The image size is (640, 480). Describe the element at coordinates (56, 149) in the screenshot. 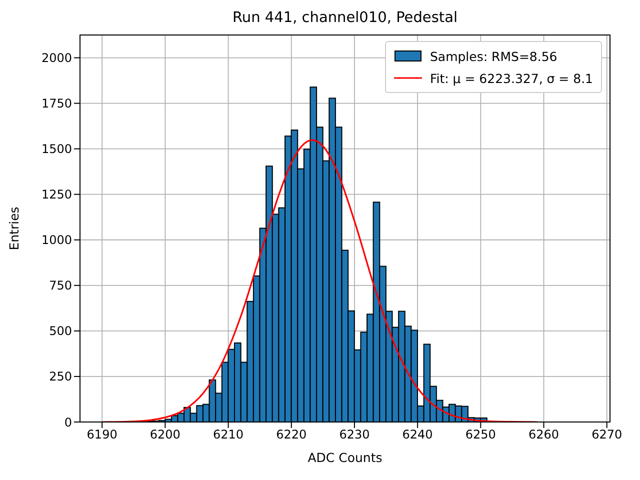

I see `y-tick-label: 1500` at that location.